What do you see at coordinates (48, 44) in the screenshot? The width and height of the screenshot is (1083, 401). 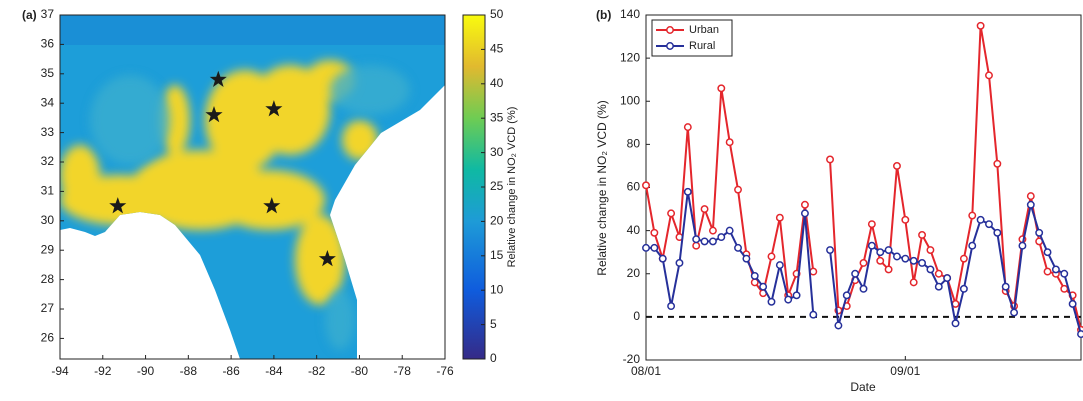 I see `y-tick-label: 36` at bounding box center [48, 44].